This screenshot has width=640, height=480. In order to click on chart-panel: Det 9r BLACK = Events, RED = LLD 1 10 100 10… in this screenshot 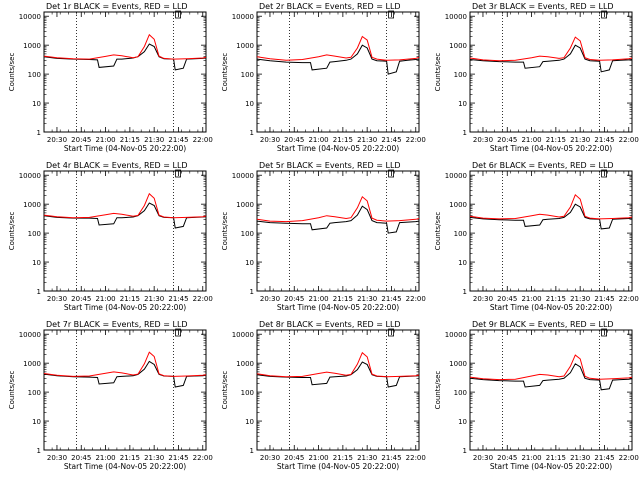, I will do `click(536, 395)`.